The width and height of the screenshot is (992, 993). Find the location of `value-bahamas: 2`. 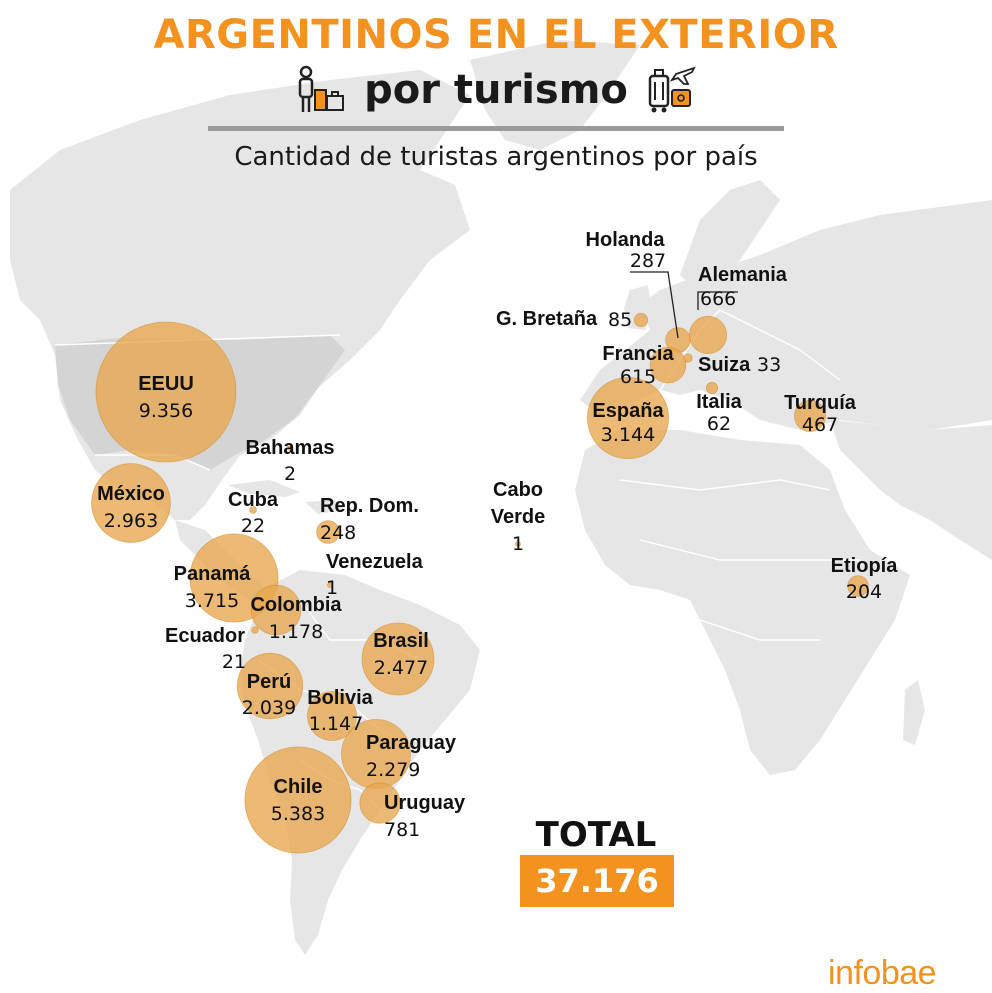

value-bahamas: 2 is located at coordinates (290, 474).